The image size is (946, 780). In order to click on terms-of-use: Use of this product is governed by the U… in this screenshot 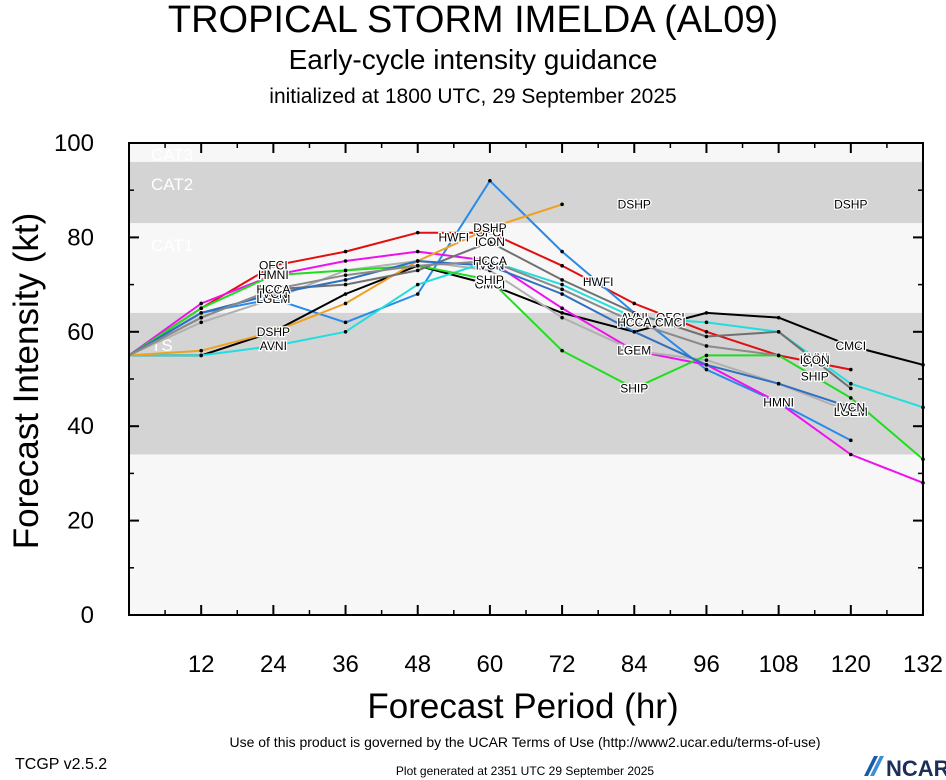, I will do `click(525, 742)`.